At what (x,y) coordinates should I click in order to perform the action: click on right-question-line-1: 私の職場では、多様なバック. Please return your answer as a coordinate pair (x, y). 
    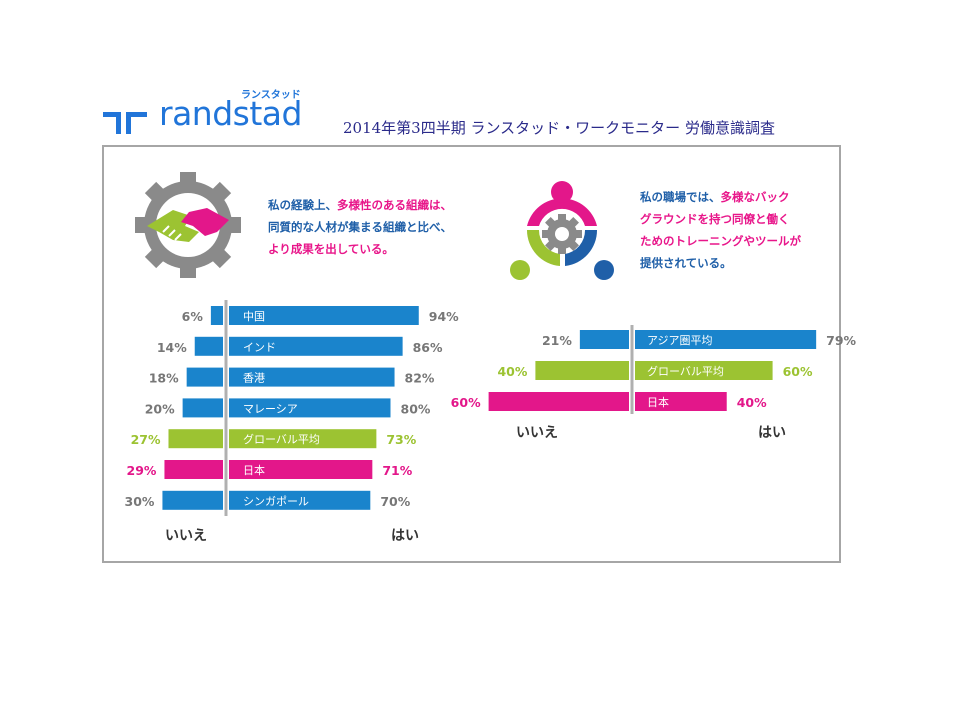
    Looking at the image, I should click on (715, 197).